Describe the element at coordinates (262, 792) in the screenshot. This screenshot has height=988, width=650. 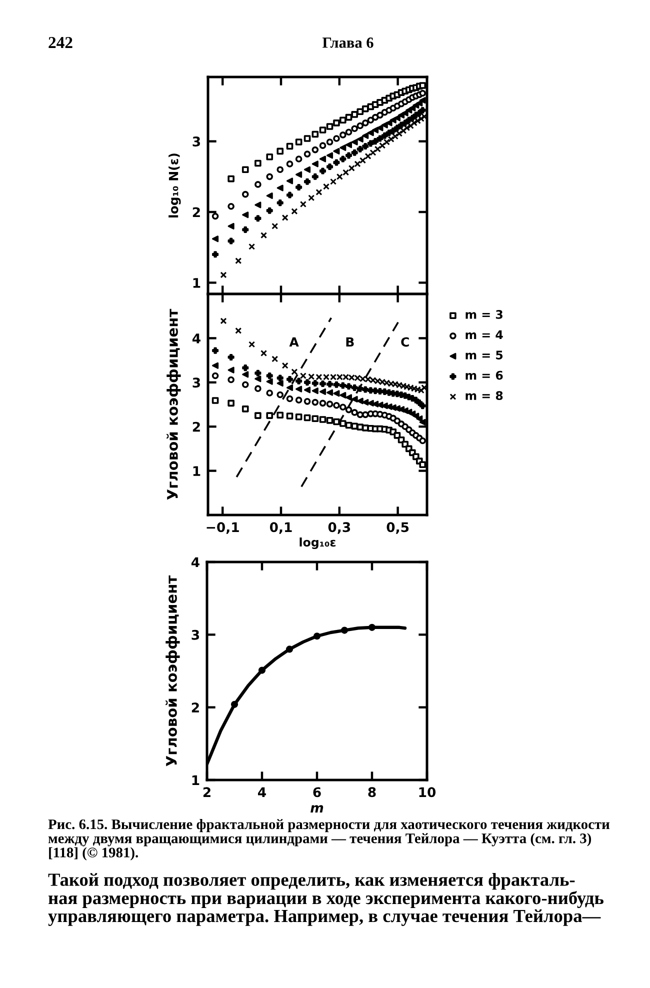
I see `x-tick-label: 4` at that location.